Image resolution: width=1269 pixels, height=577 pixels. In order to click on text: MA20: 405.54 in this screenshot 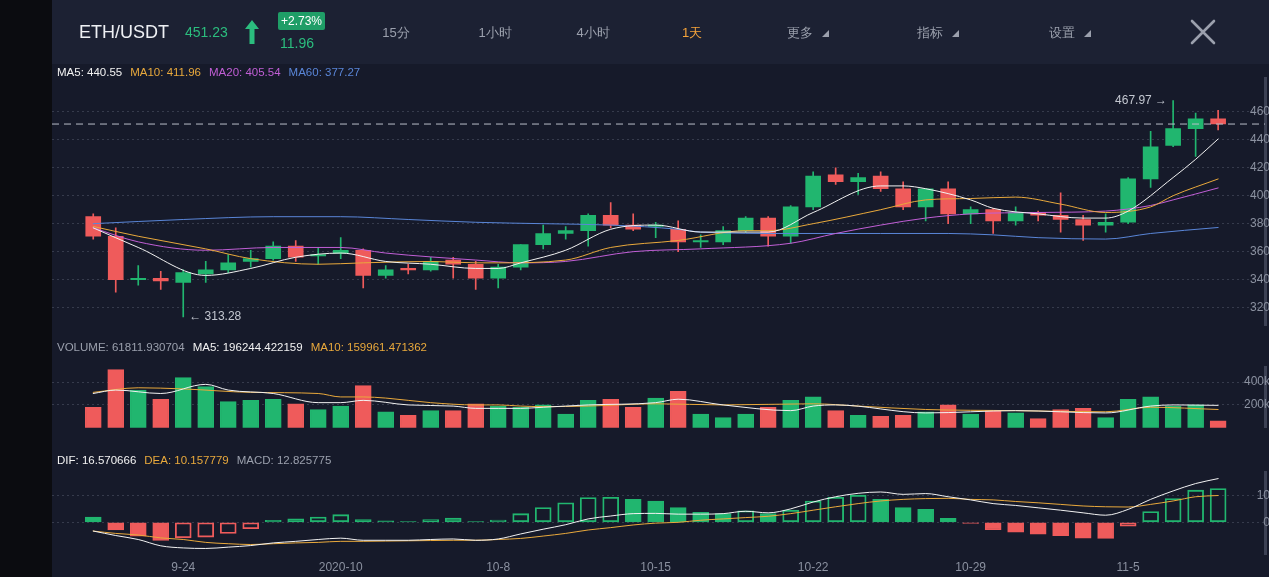, I will do `click(244, 72)`.